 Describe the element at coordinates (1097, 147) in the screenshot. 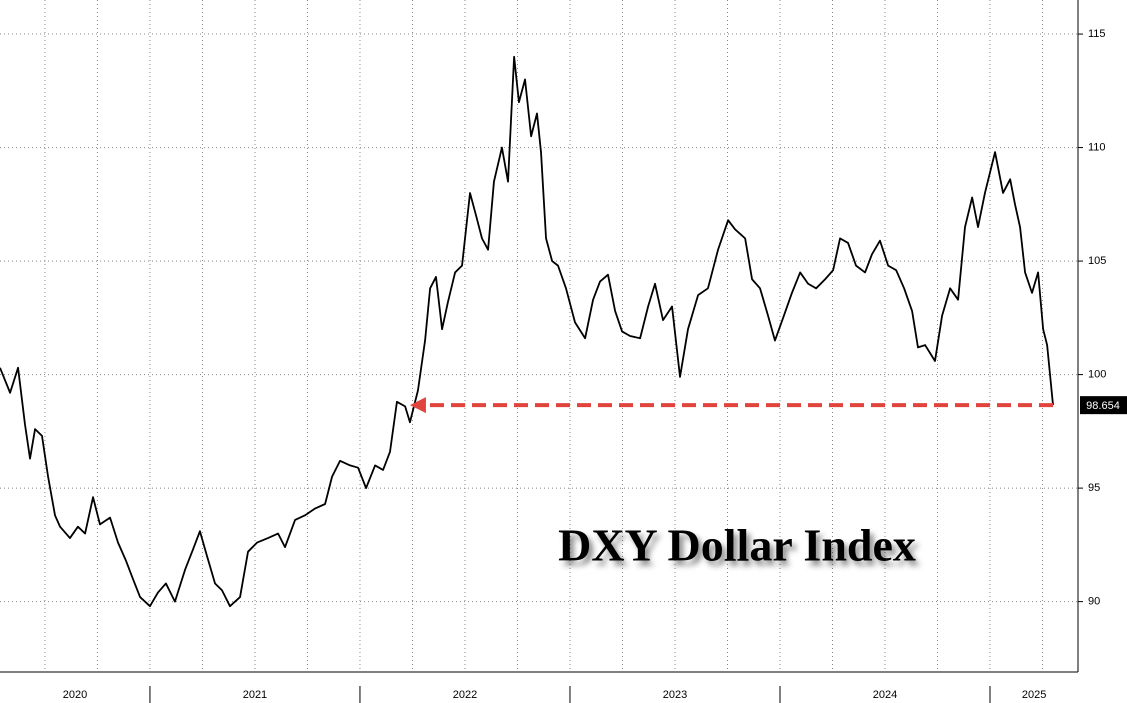

I see `y-tick-label: 110` at that location.